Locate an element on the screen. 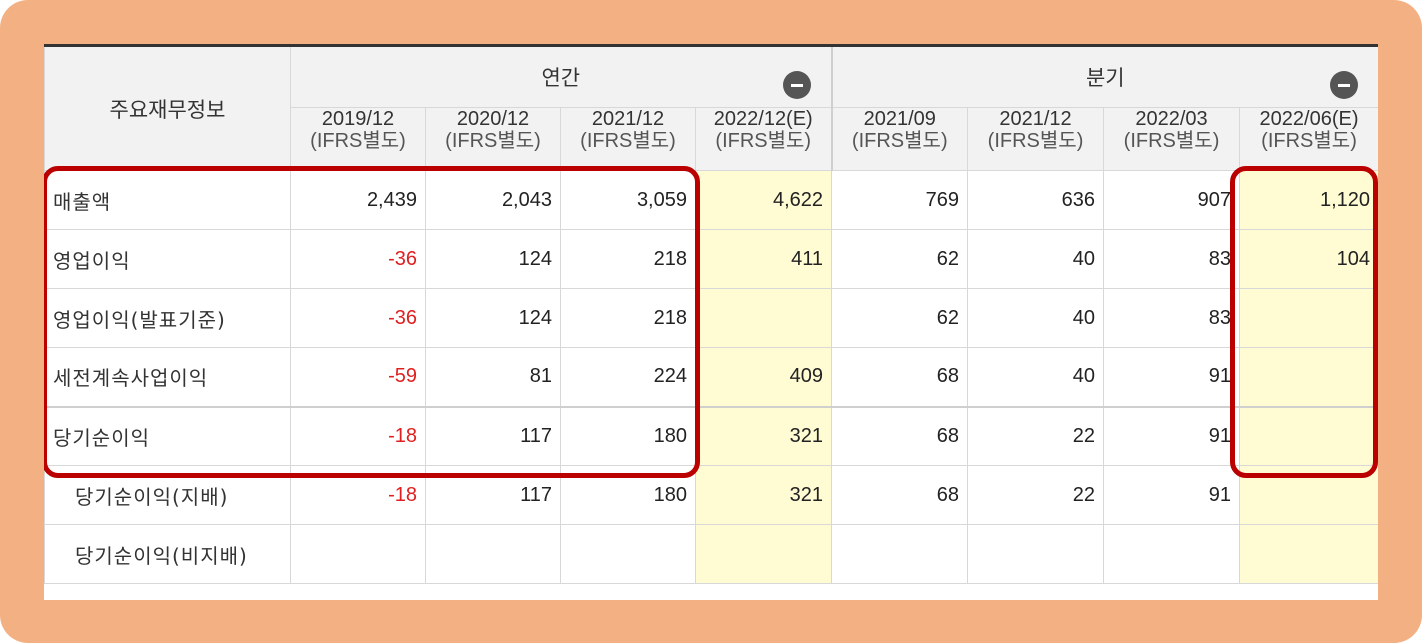 The image size is (1422, 643). table-row: 영업이익 -36 124 218 411 62 40 83 104 is located at coordinates (711, 259).